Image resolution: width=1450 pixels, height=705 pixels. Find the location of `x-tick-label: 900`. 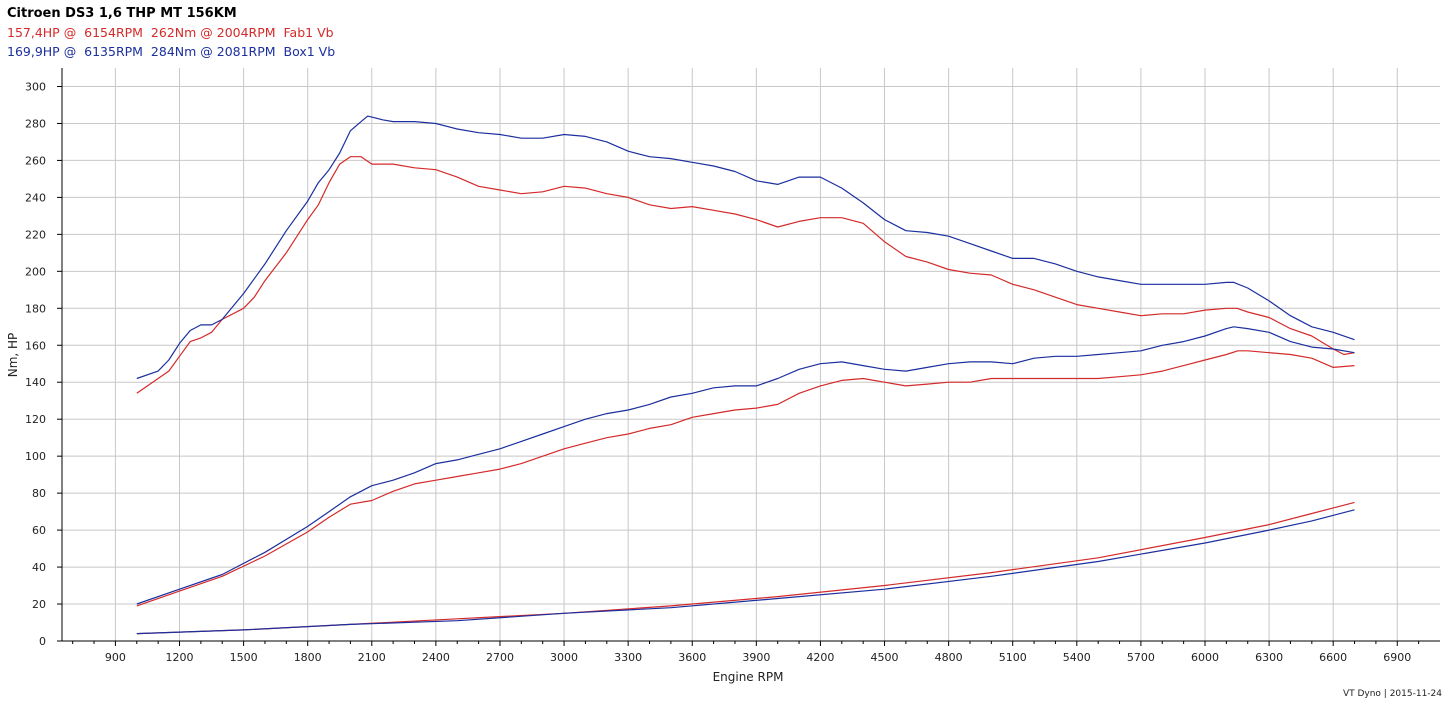

x-tick-label: 900 is located at coordinates (115, 657).